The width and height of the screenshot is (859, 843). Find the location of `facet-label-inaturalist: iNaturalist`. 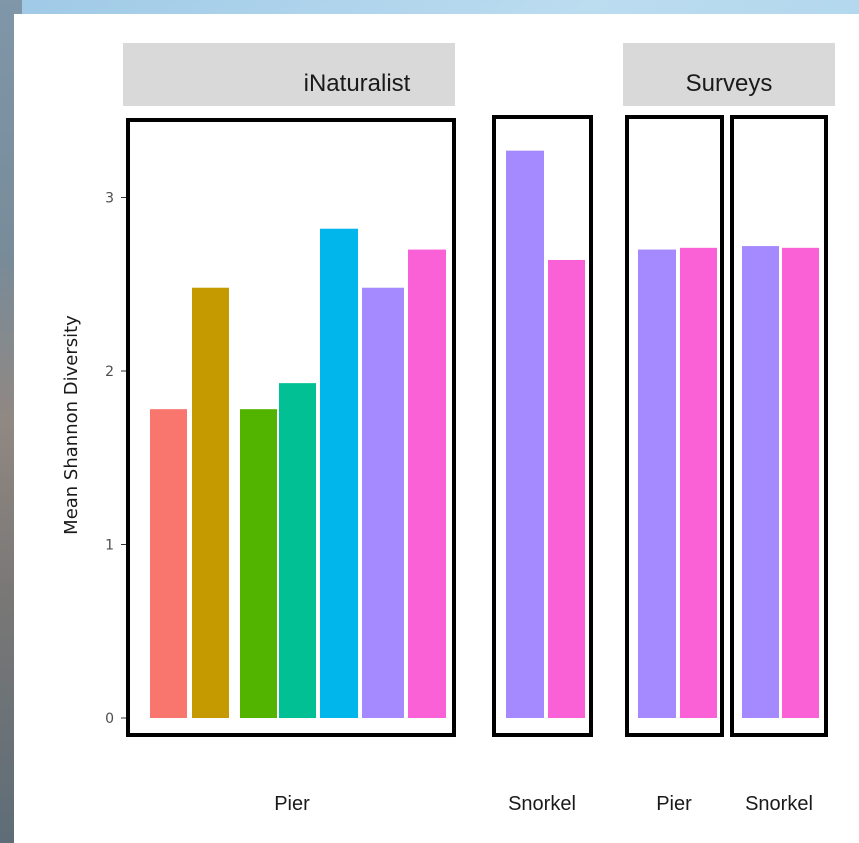

facet-label-inaturalist: iNaturalist is located at coordinates (357, 83).